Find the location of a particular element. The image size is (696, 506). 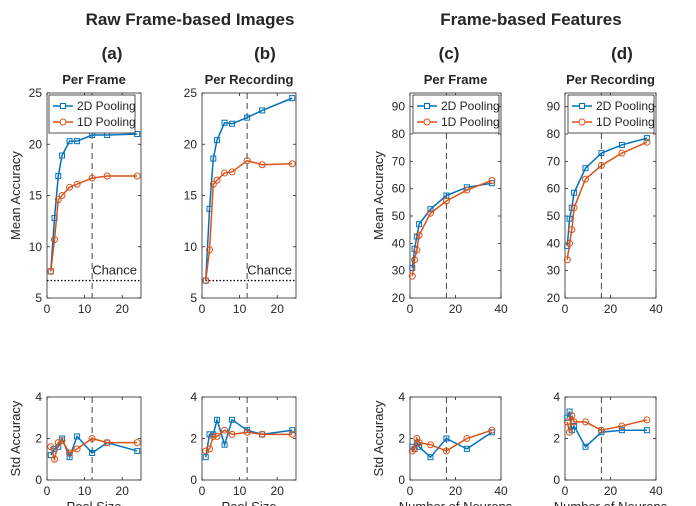

chart-2: 0 10 20 5 10 15 20 25 Chance Per Recording is located at coordinates (240, 194).